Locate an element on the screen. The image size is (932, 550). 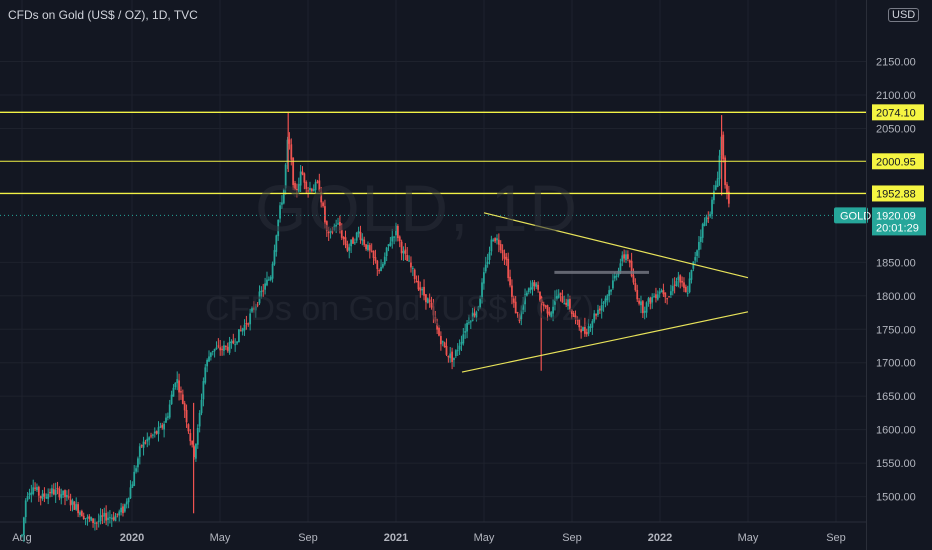
y-tick-label: 1500.00 is located at coordinates (896, 498).